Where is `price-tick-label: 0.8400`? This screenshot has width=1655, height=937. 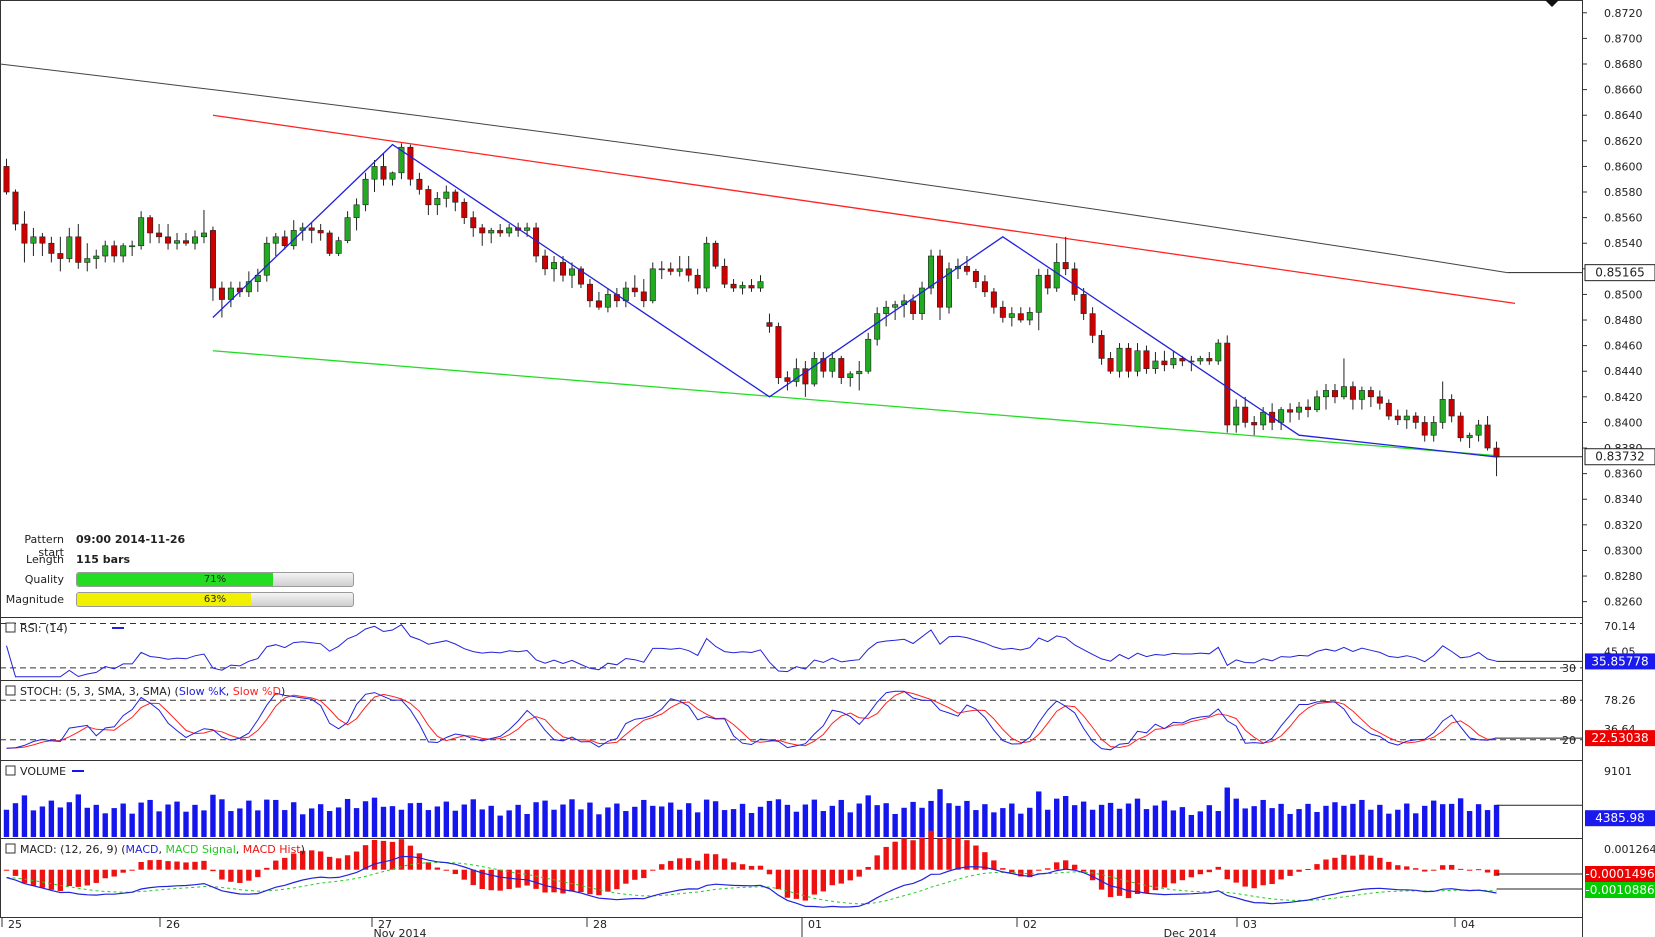 price-tick-label: 0.8400 is located at coordinates (1623, 422).